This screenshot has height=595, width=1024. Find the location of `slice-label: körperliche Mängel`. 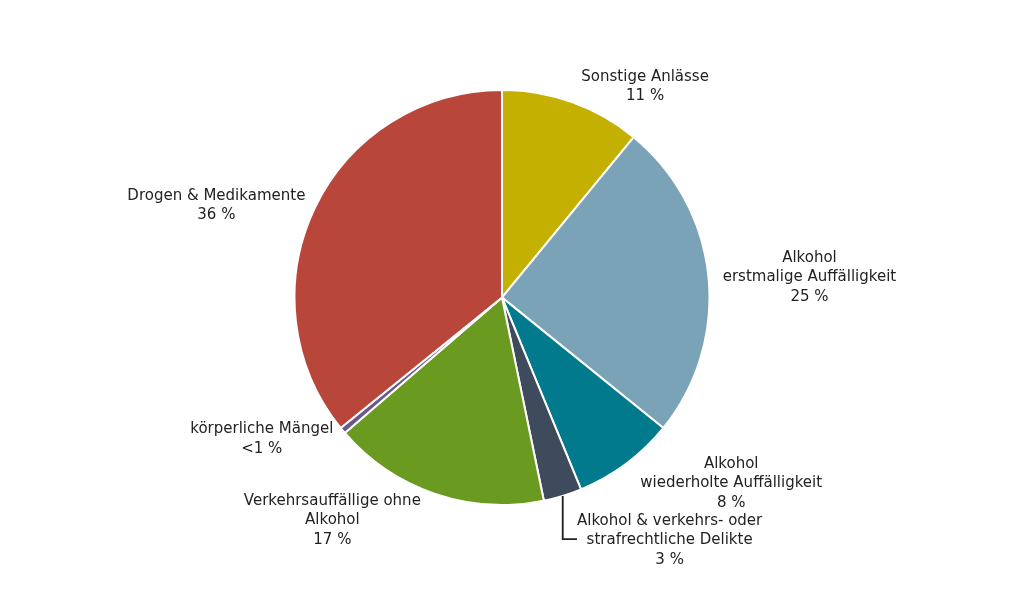

slice-label: körperliche Mängel is located at coordinates (262, 428).